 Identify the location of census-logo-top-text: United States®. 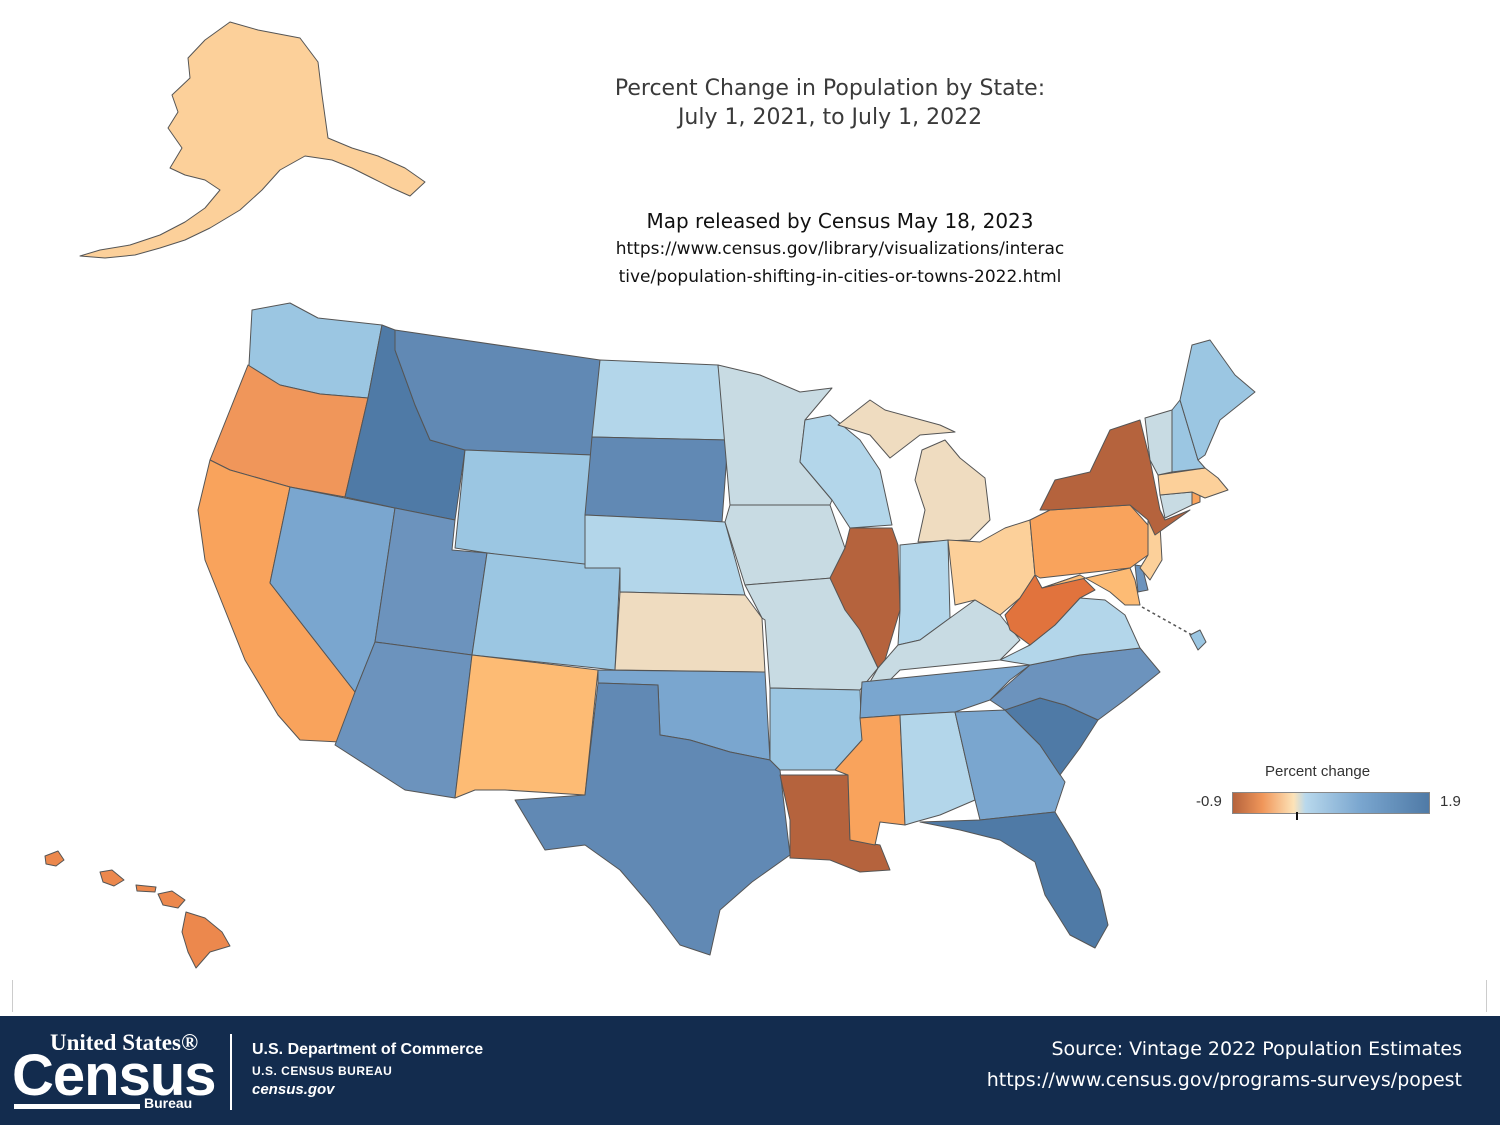
(124, 1042).